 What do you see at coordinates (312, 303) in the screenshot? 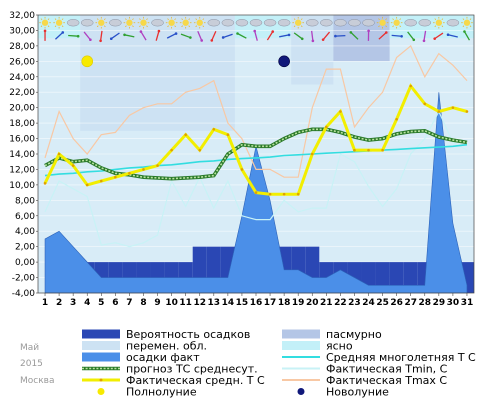
I see `x-tick-label: 20` at bounding box center [312, 303].